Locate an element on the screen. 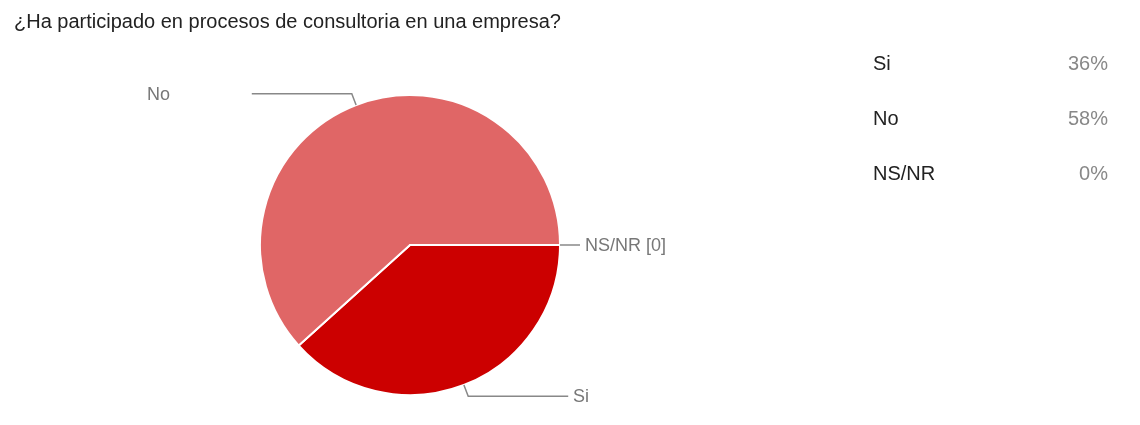 This screenshot has height=425, width=1140. text: No is located at coordinates (886, 119).